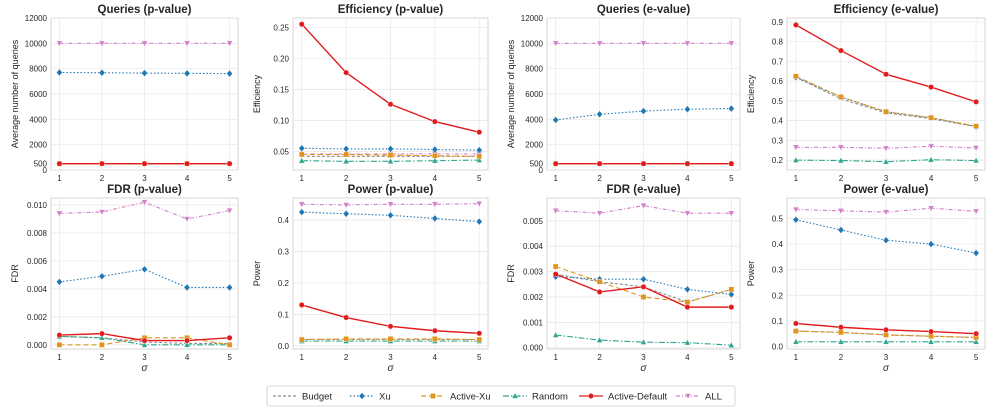 The height and width of the screenshot is (417, 997). Describe the element at coordinates (778, 61) in the screenshot. I see `y-tick-label: 0.7` at that location.